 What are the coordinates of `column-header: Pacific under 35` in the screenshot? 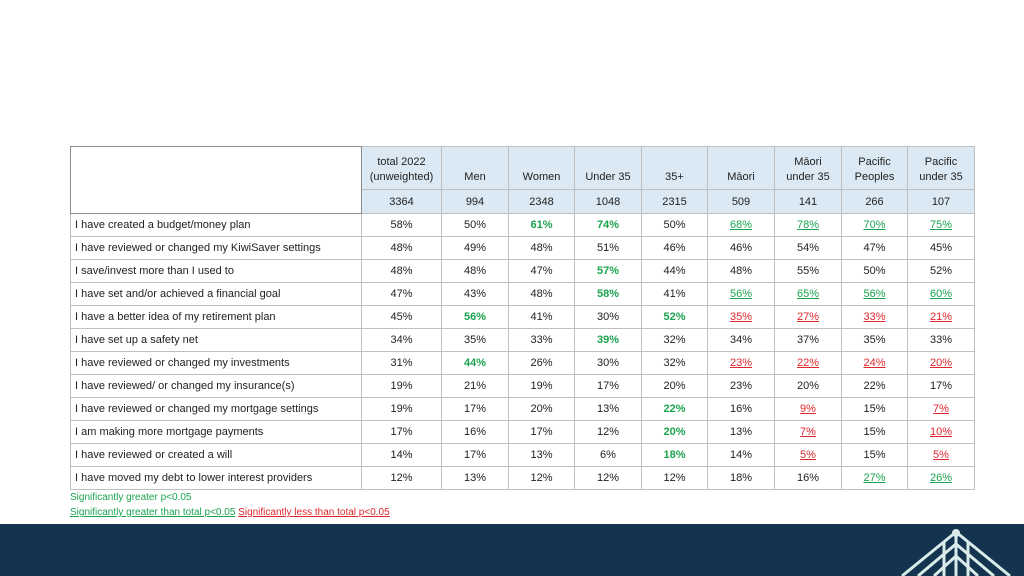 It's located at (941, 168).